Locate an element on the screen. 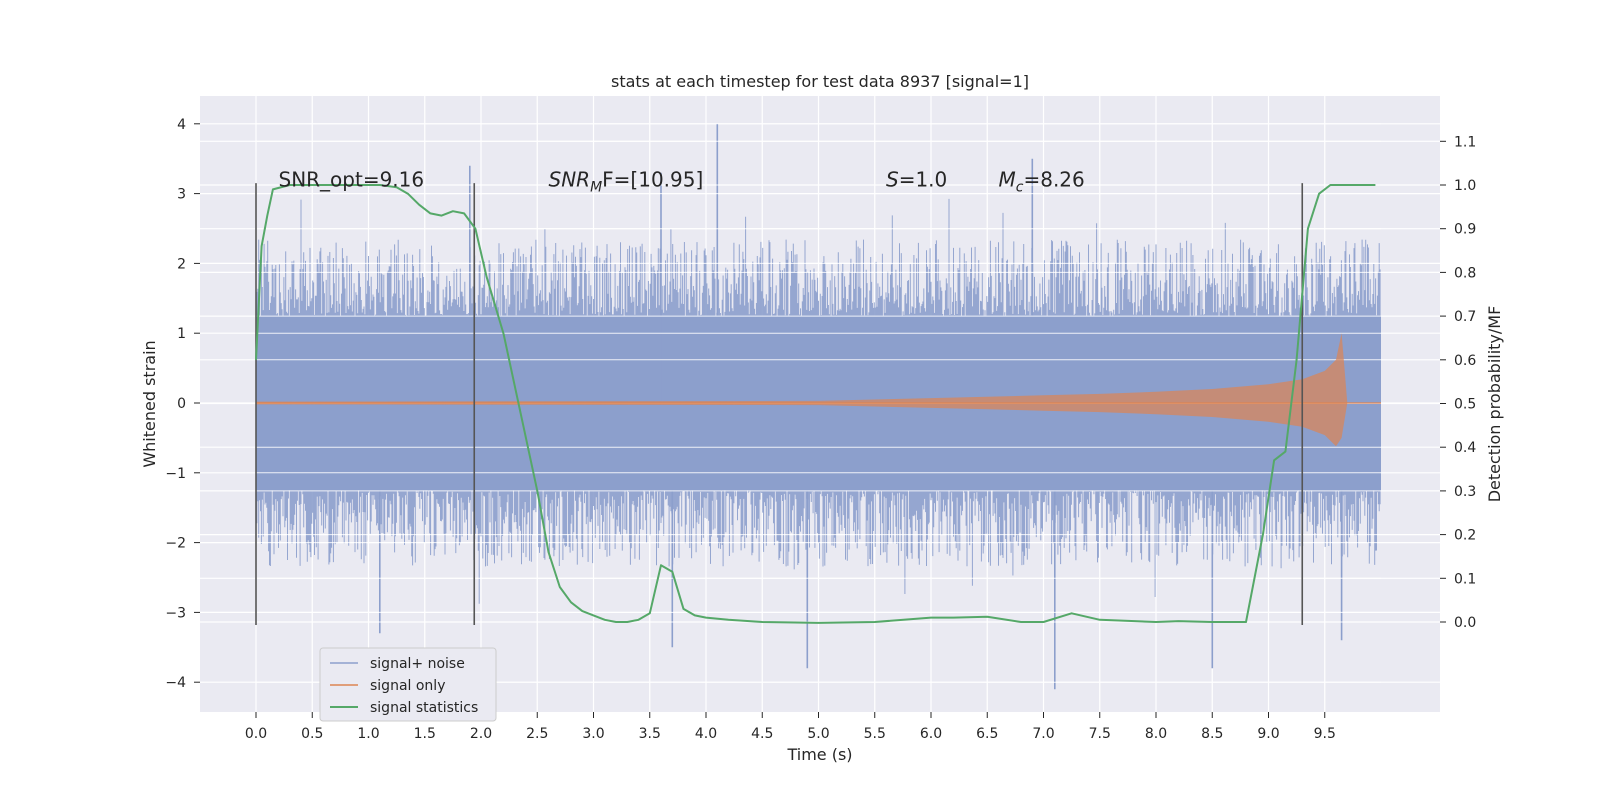  y-tick-label-0: 4 is located at coordinates (181, 125).